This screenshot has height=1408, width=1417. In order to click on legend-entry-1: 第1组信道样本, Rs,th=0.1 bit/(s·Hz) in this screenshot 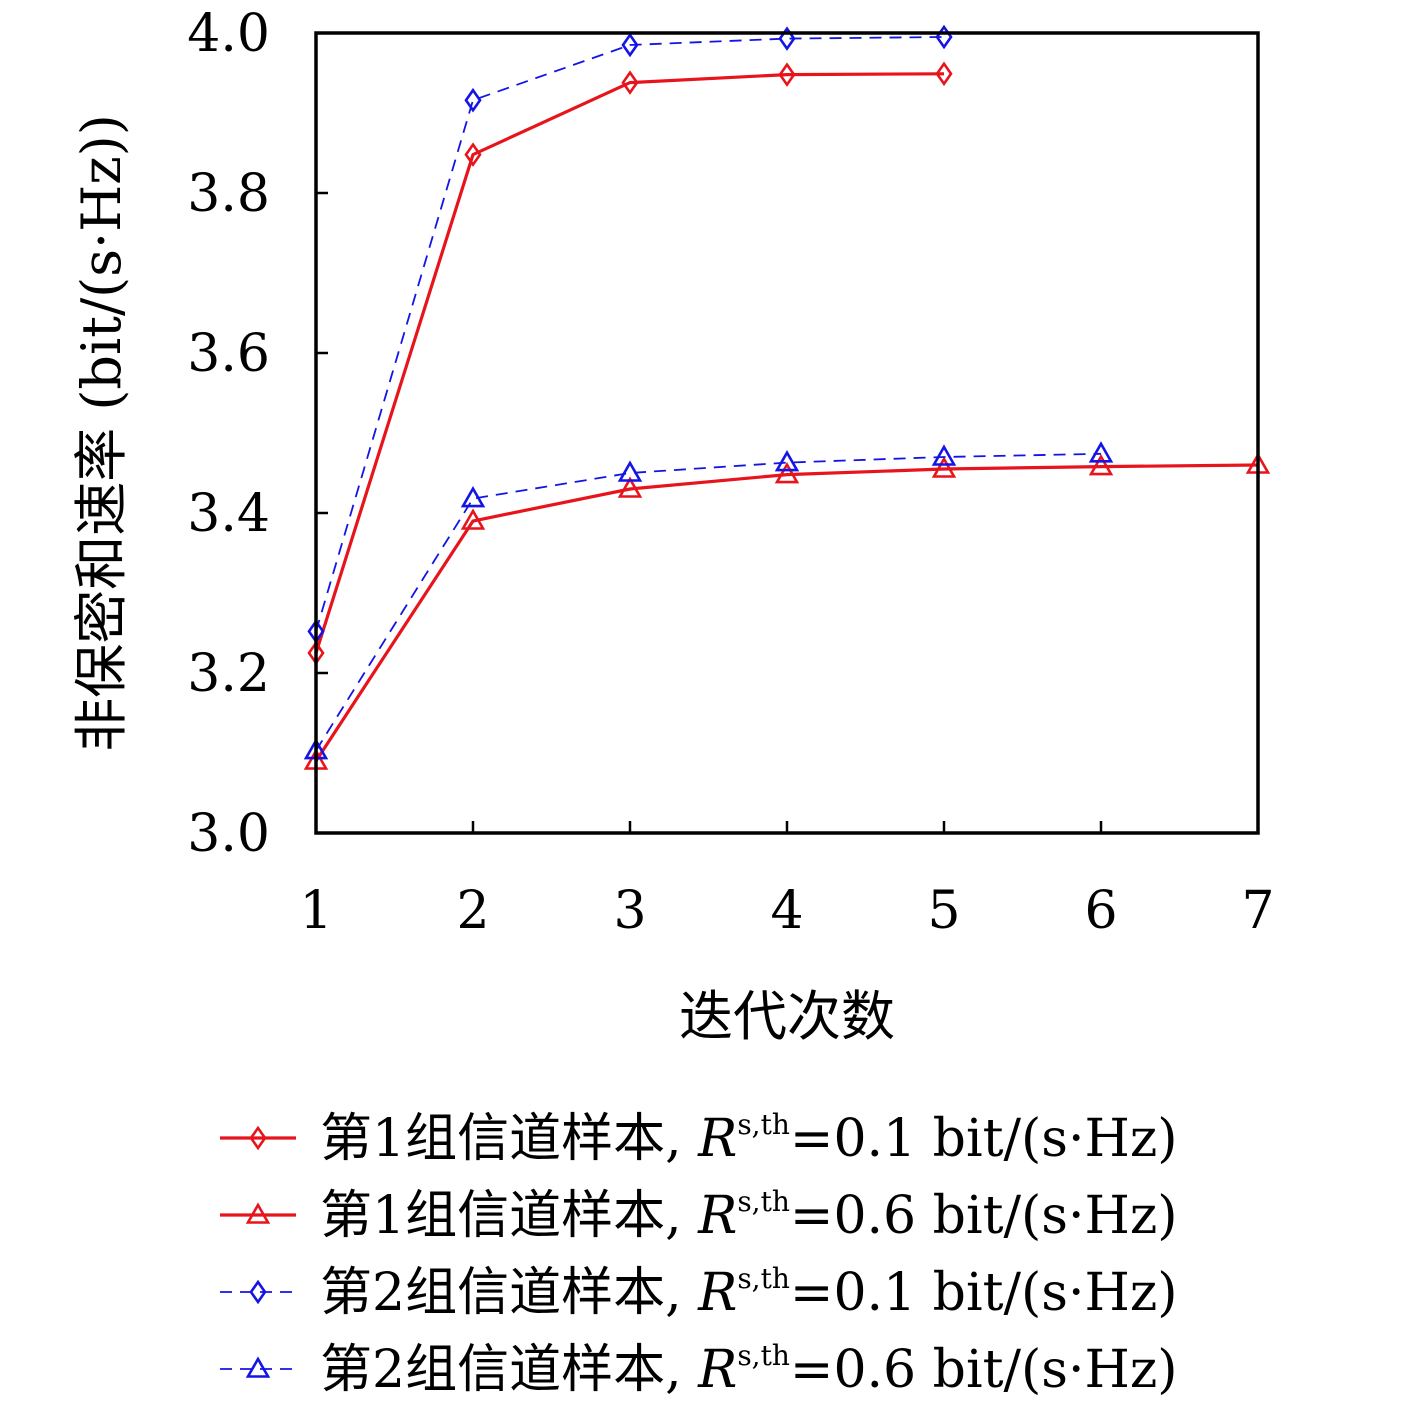, I will do `click(699, 1138)`.